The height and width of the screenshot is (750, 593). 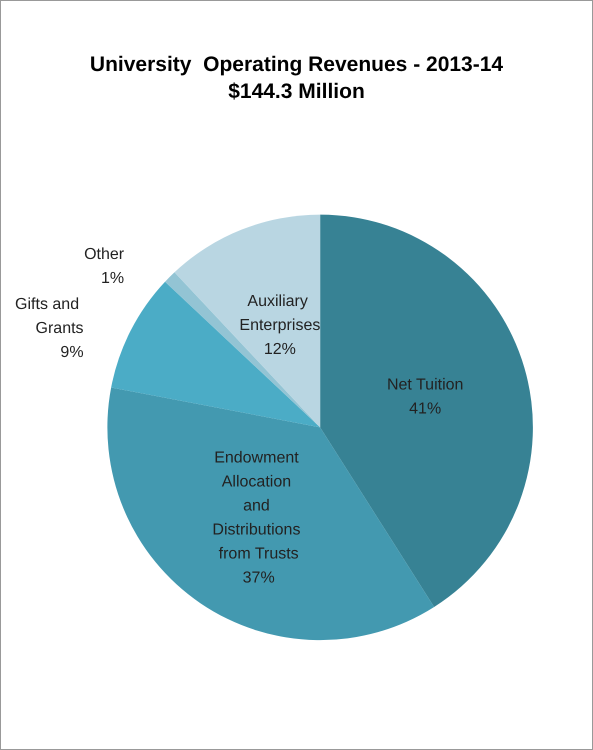 What do you see at coordinates (279, 313) in the screenshot?
I see `slice-label: Auxiliary Enterprises` at bounding box center [279, 313].